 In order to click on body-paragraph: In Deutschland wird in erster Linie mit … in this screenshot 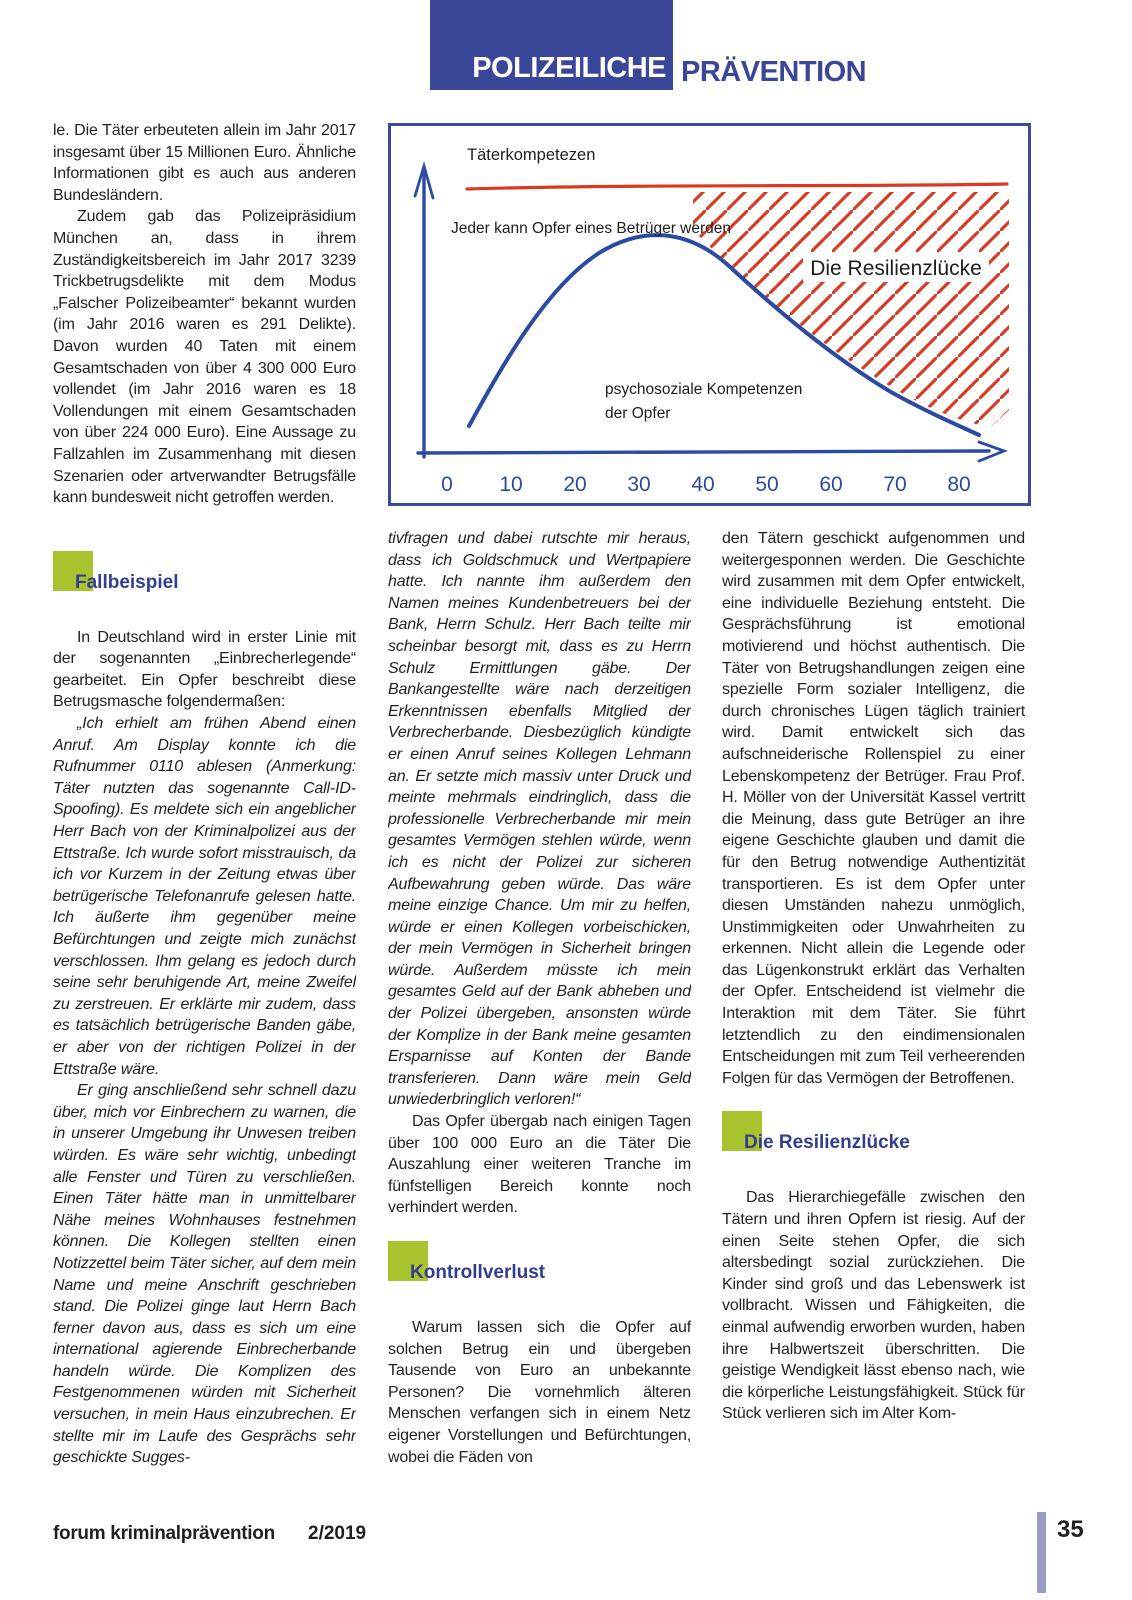, I will do `click(204, 669)`.